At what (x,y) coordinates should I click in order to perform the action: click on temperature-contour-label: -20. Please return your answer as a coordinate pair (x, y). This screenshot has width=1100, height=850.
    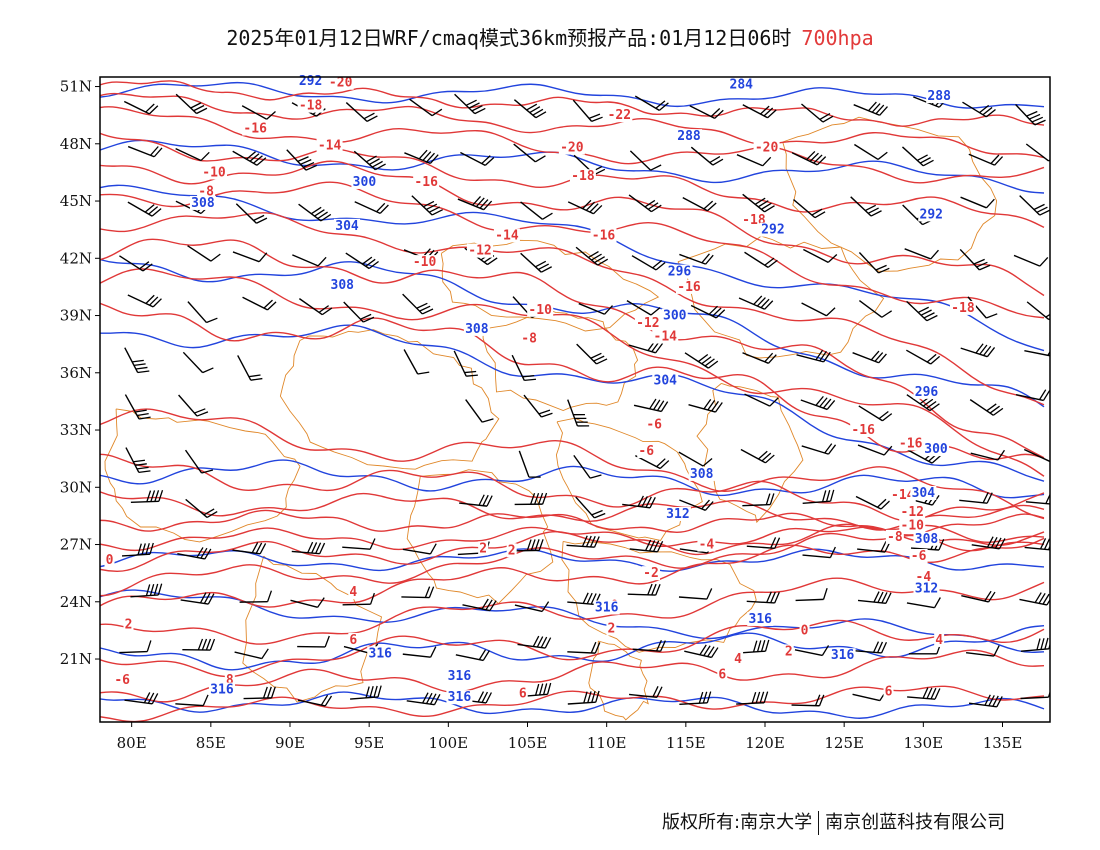
    Looking at the image, I should click on (341, 83).